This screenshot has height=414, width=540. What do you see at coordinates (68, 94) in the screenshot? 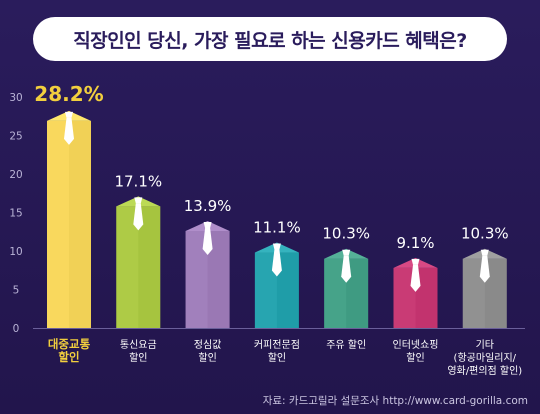
I see `value-label-0: 28.2%` at bounding box center [68, 94].